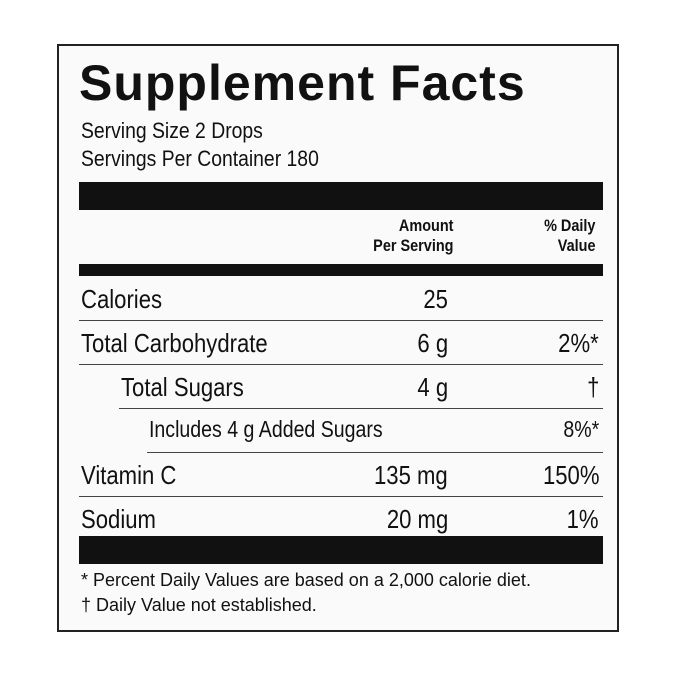  I want to click on servings-per-container: Servings Per Container 180, so click(200, 158).